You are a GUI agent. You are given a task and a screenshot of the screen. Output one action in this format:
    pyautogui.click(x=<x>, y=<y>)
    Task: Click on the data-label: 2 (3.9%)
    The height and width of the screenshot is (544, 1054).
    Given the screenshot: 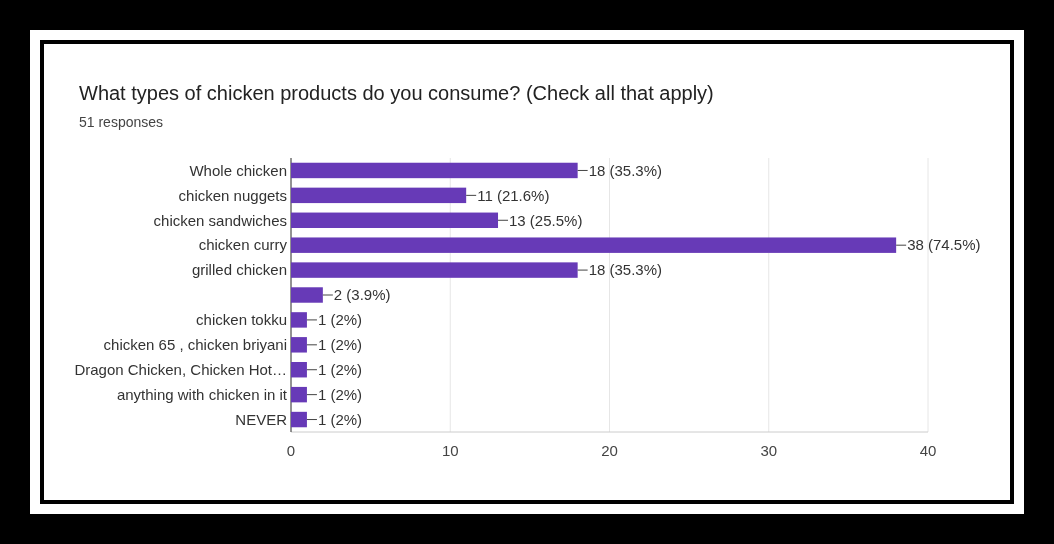 What is the action you would take?
    pyautogui.click(x=362, y=295)
    